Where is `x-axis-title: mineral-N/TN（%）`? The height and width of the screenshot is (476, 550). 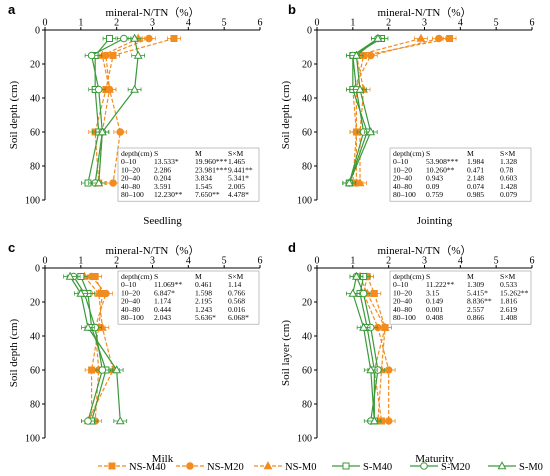 x-axis-title: mineral-N/TN（%） is located at coordinates (152, 12).